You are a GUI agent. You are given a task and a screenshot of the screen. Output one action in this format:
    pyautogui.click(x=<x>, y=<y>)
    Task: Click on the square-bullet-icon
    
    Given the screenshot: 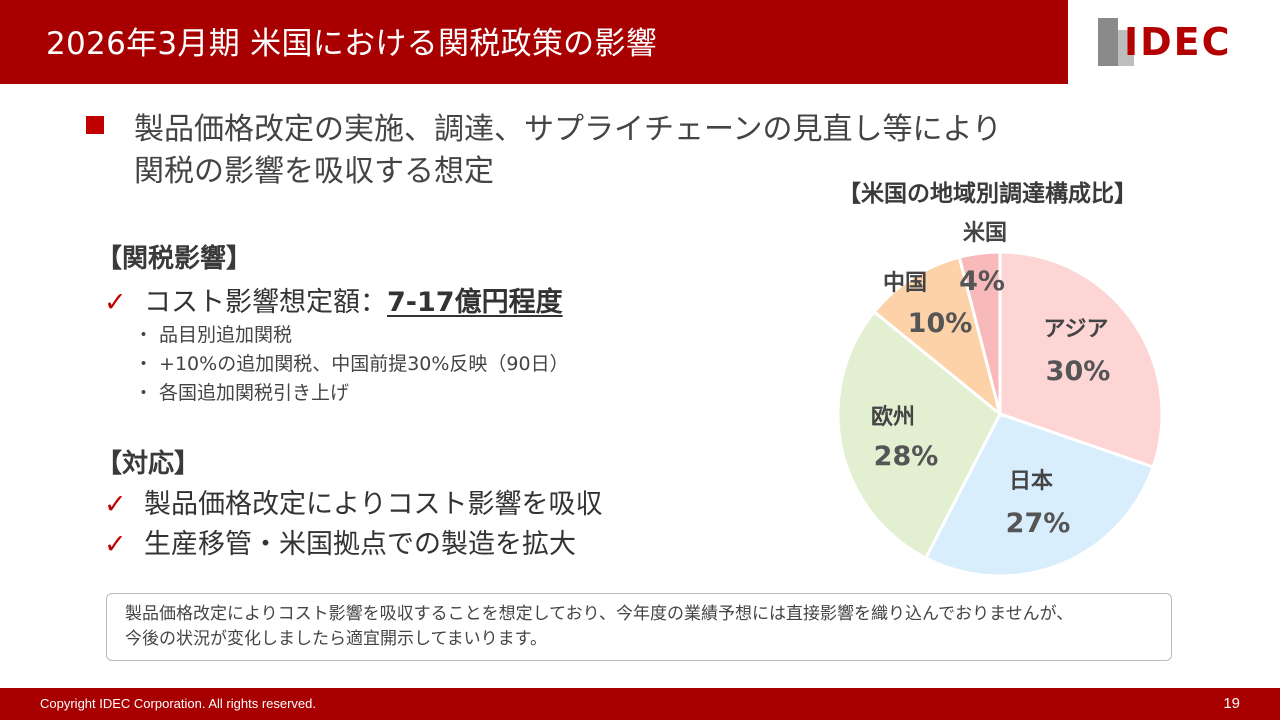 What is the action you would take?
    pyautogui.click(x=95, y=125)
    